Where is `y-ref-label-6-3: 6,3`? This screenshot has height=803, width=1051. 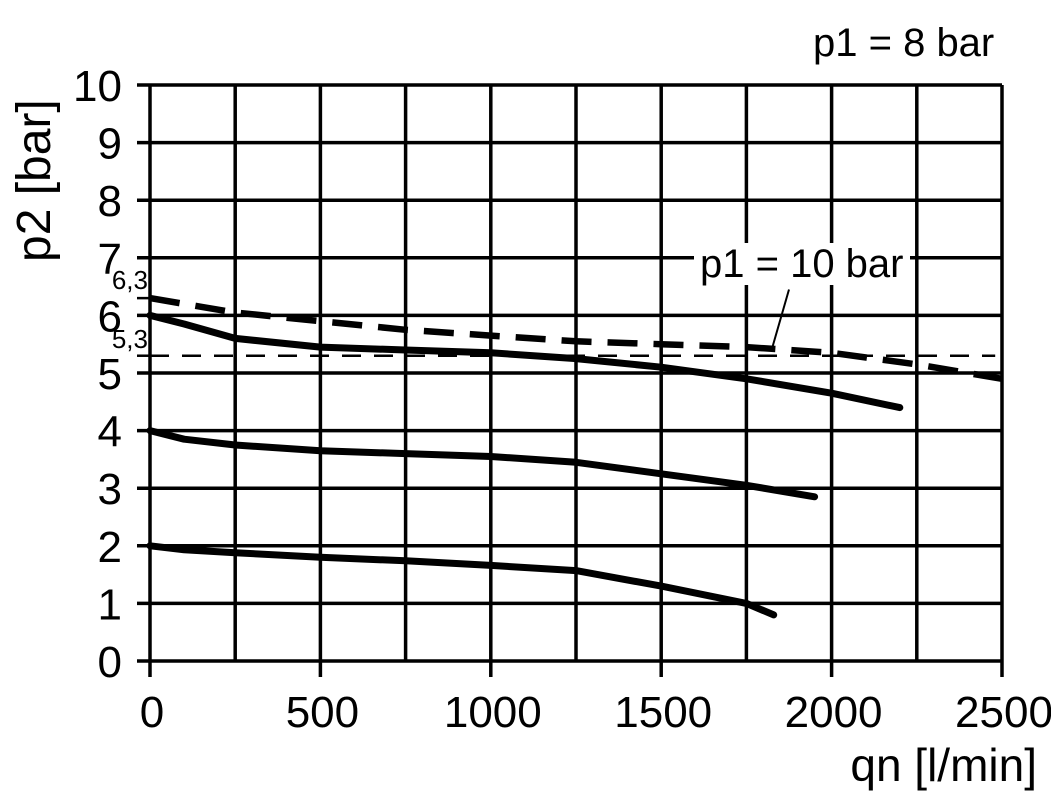
y-ref-label-6-3: 6,3 is located at coordinates (129, 280).